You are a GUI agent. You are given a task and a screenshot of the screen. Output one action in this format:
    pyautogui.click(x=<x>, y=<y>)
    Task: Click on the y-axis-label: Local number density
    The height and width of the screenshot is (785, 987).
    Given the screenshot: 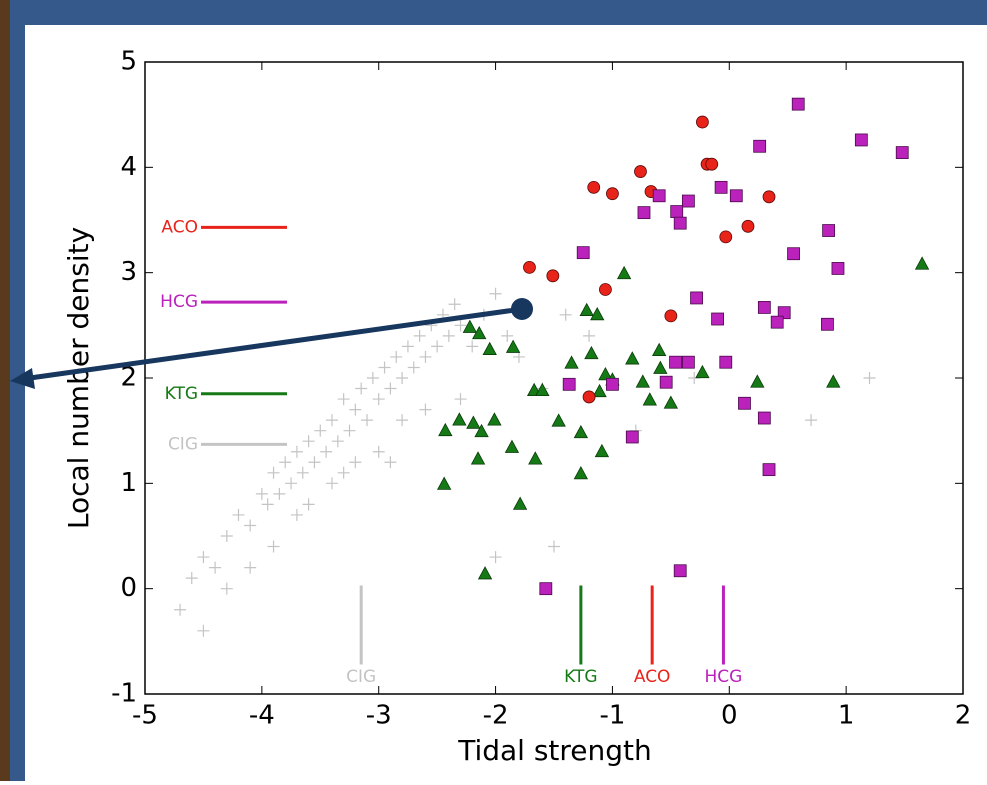 What is the action you would take?
    pyautogui.click(x=78, y=378)
    